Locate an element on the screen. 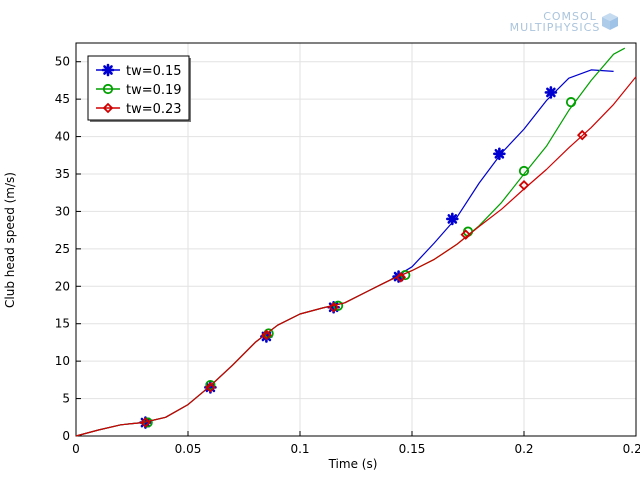  x-axis-label: Time (s) is located at coordinates (353, 464).